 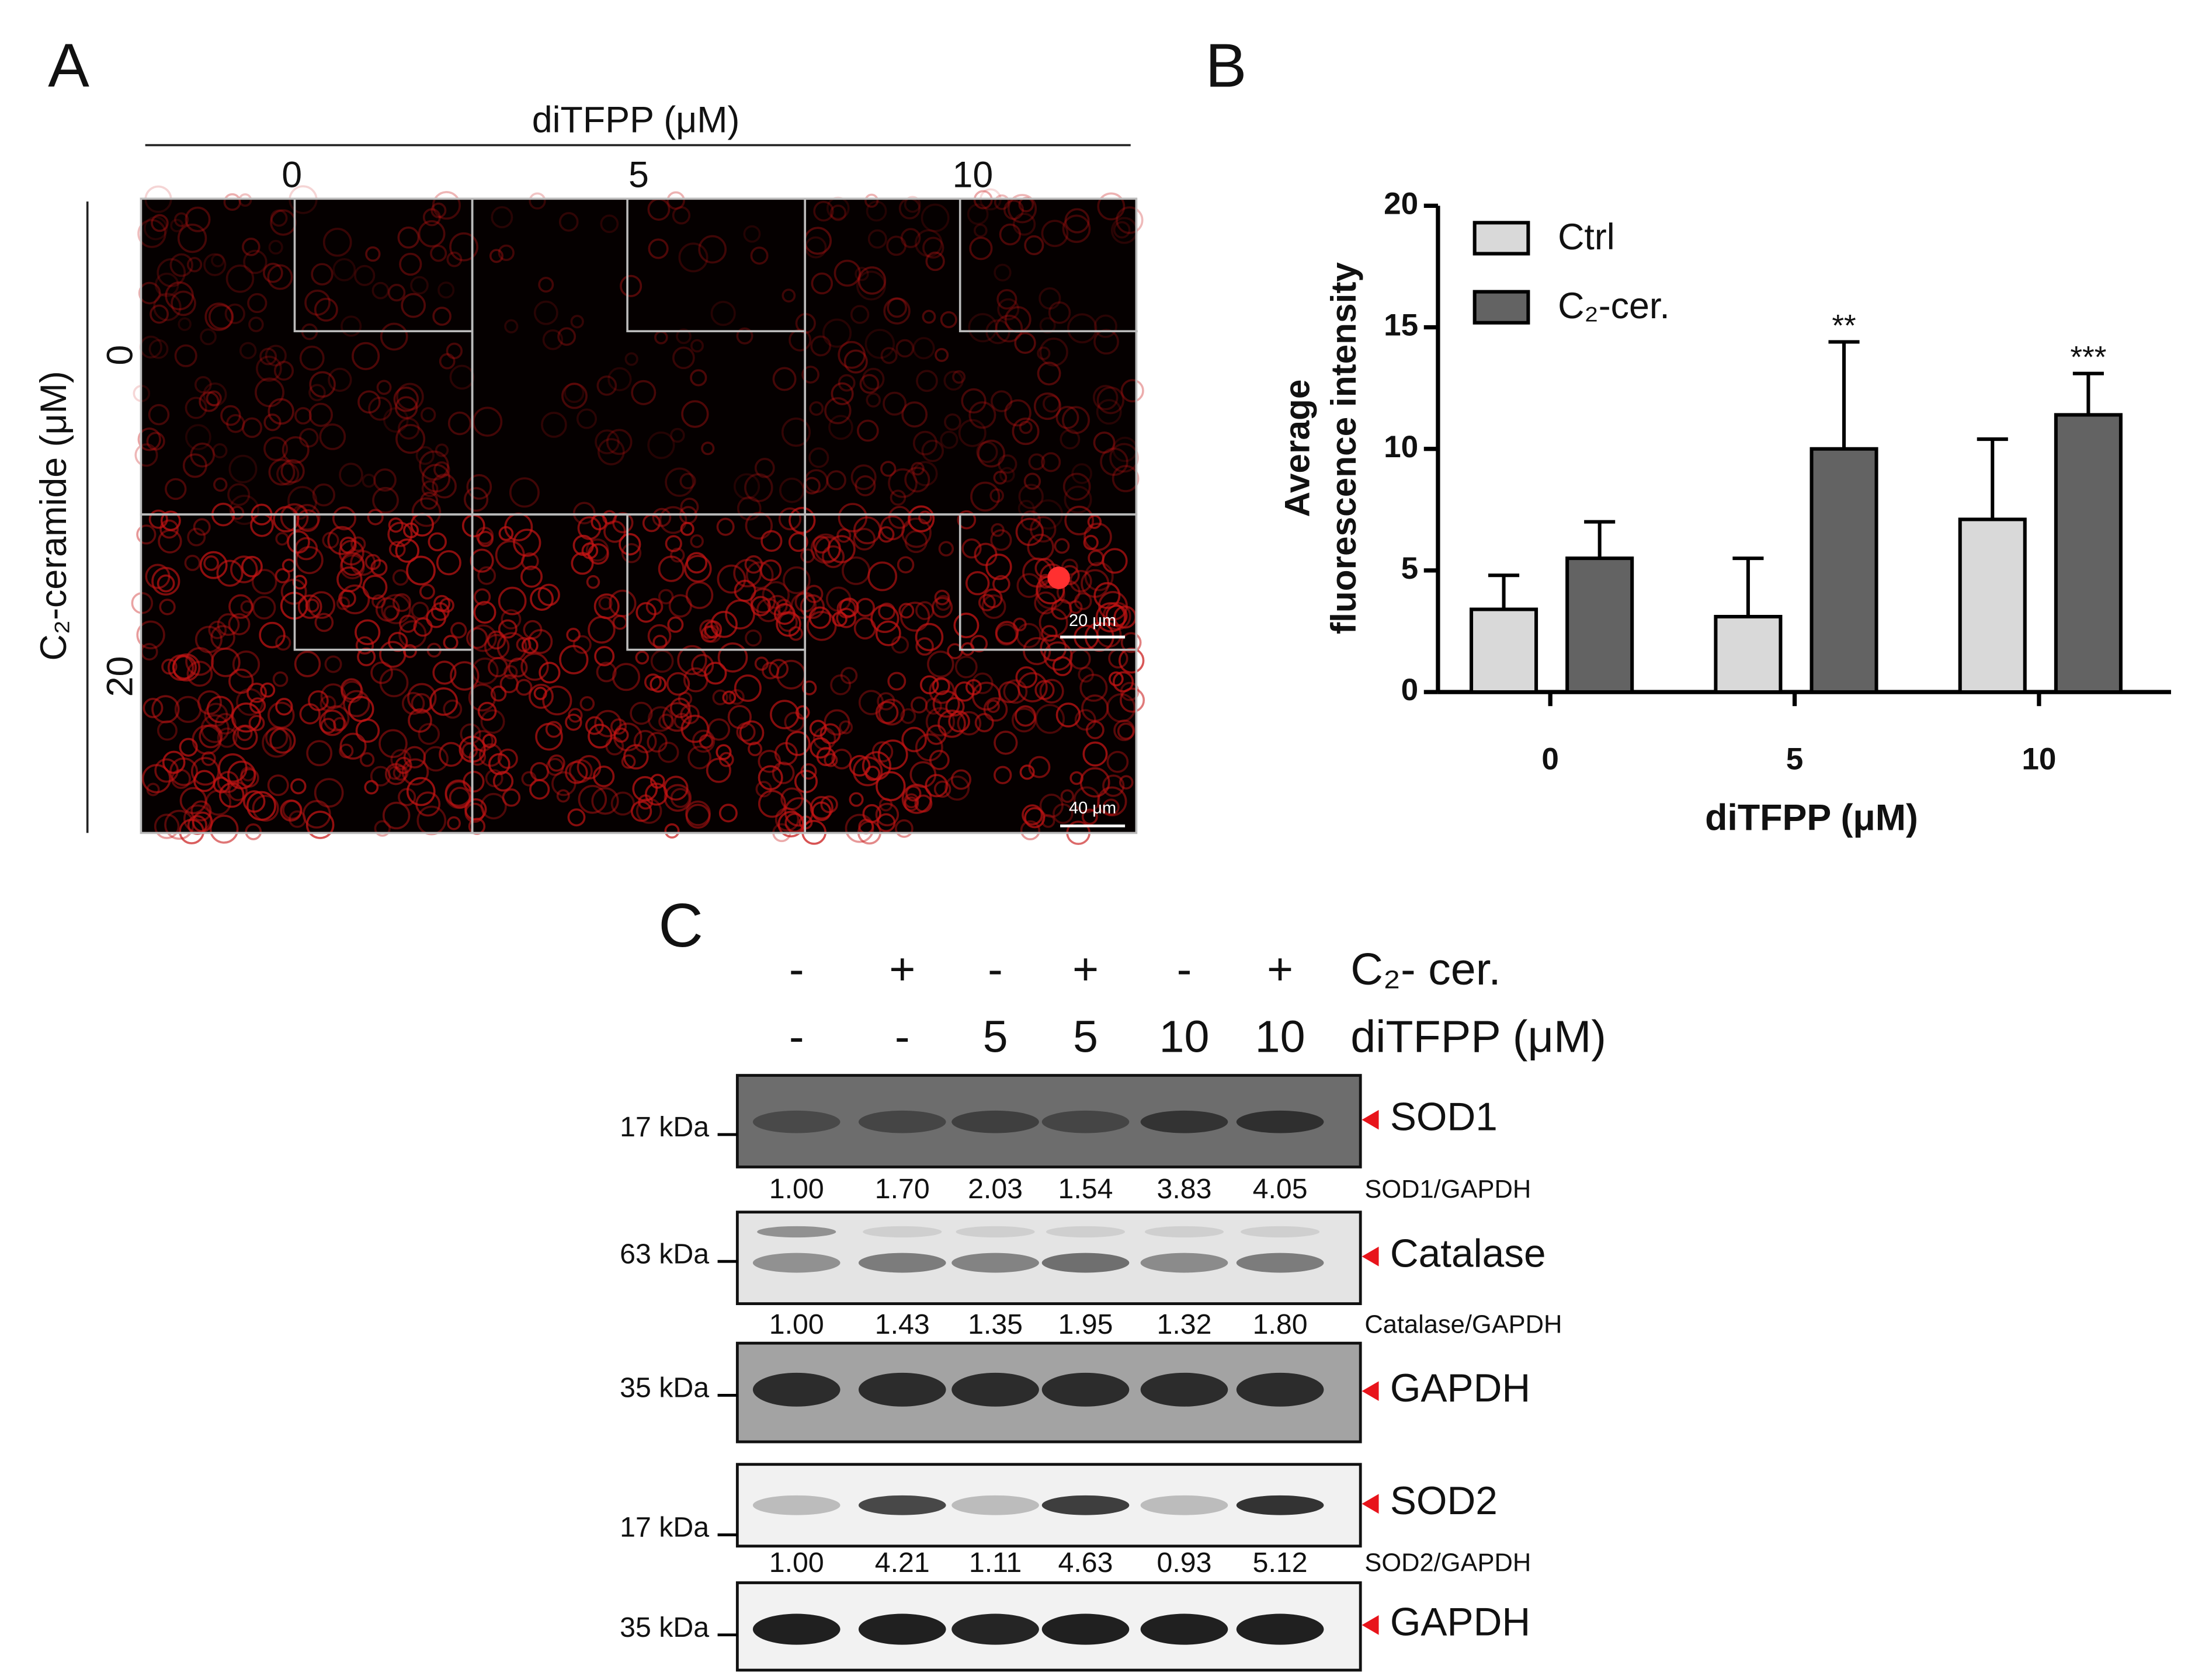 I want to click on ratio: 1.11, so click(x=995, y=1562).